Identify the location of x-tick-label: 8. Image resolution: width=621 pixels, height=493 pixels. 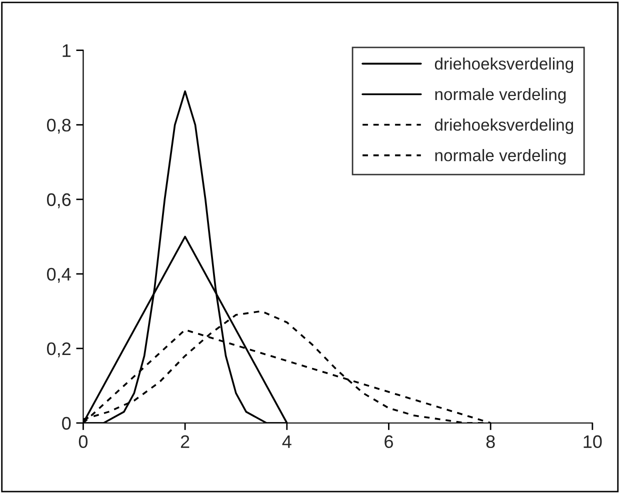
(490, 441).